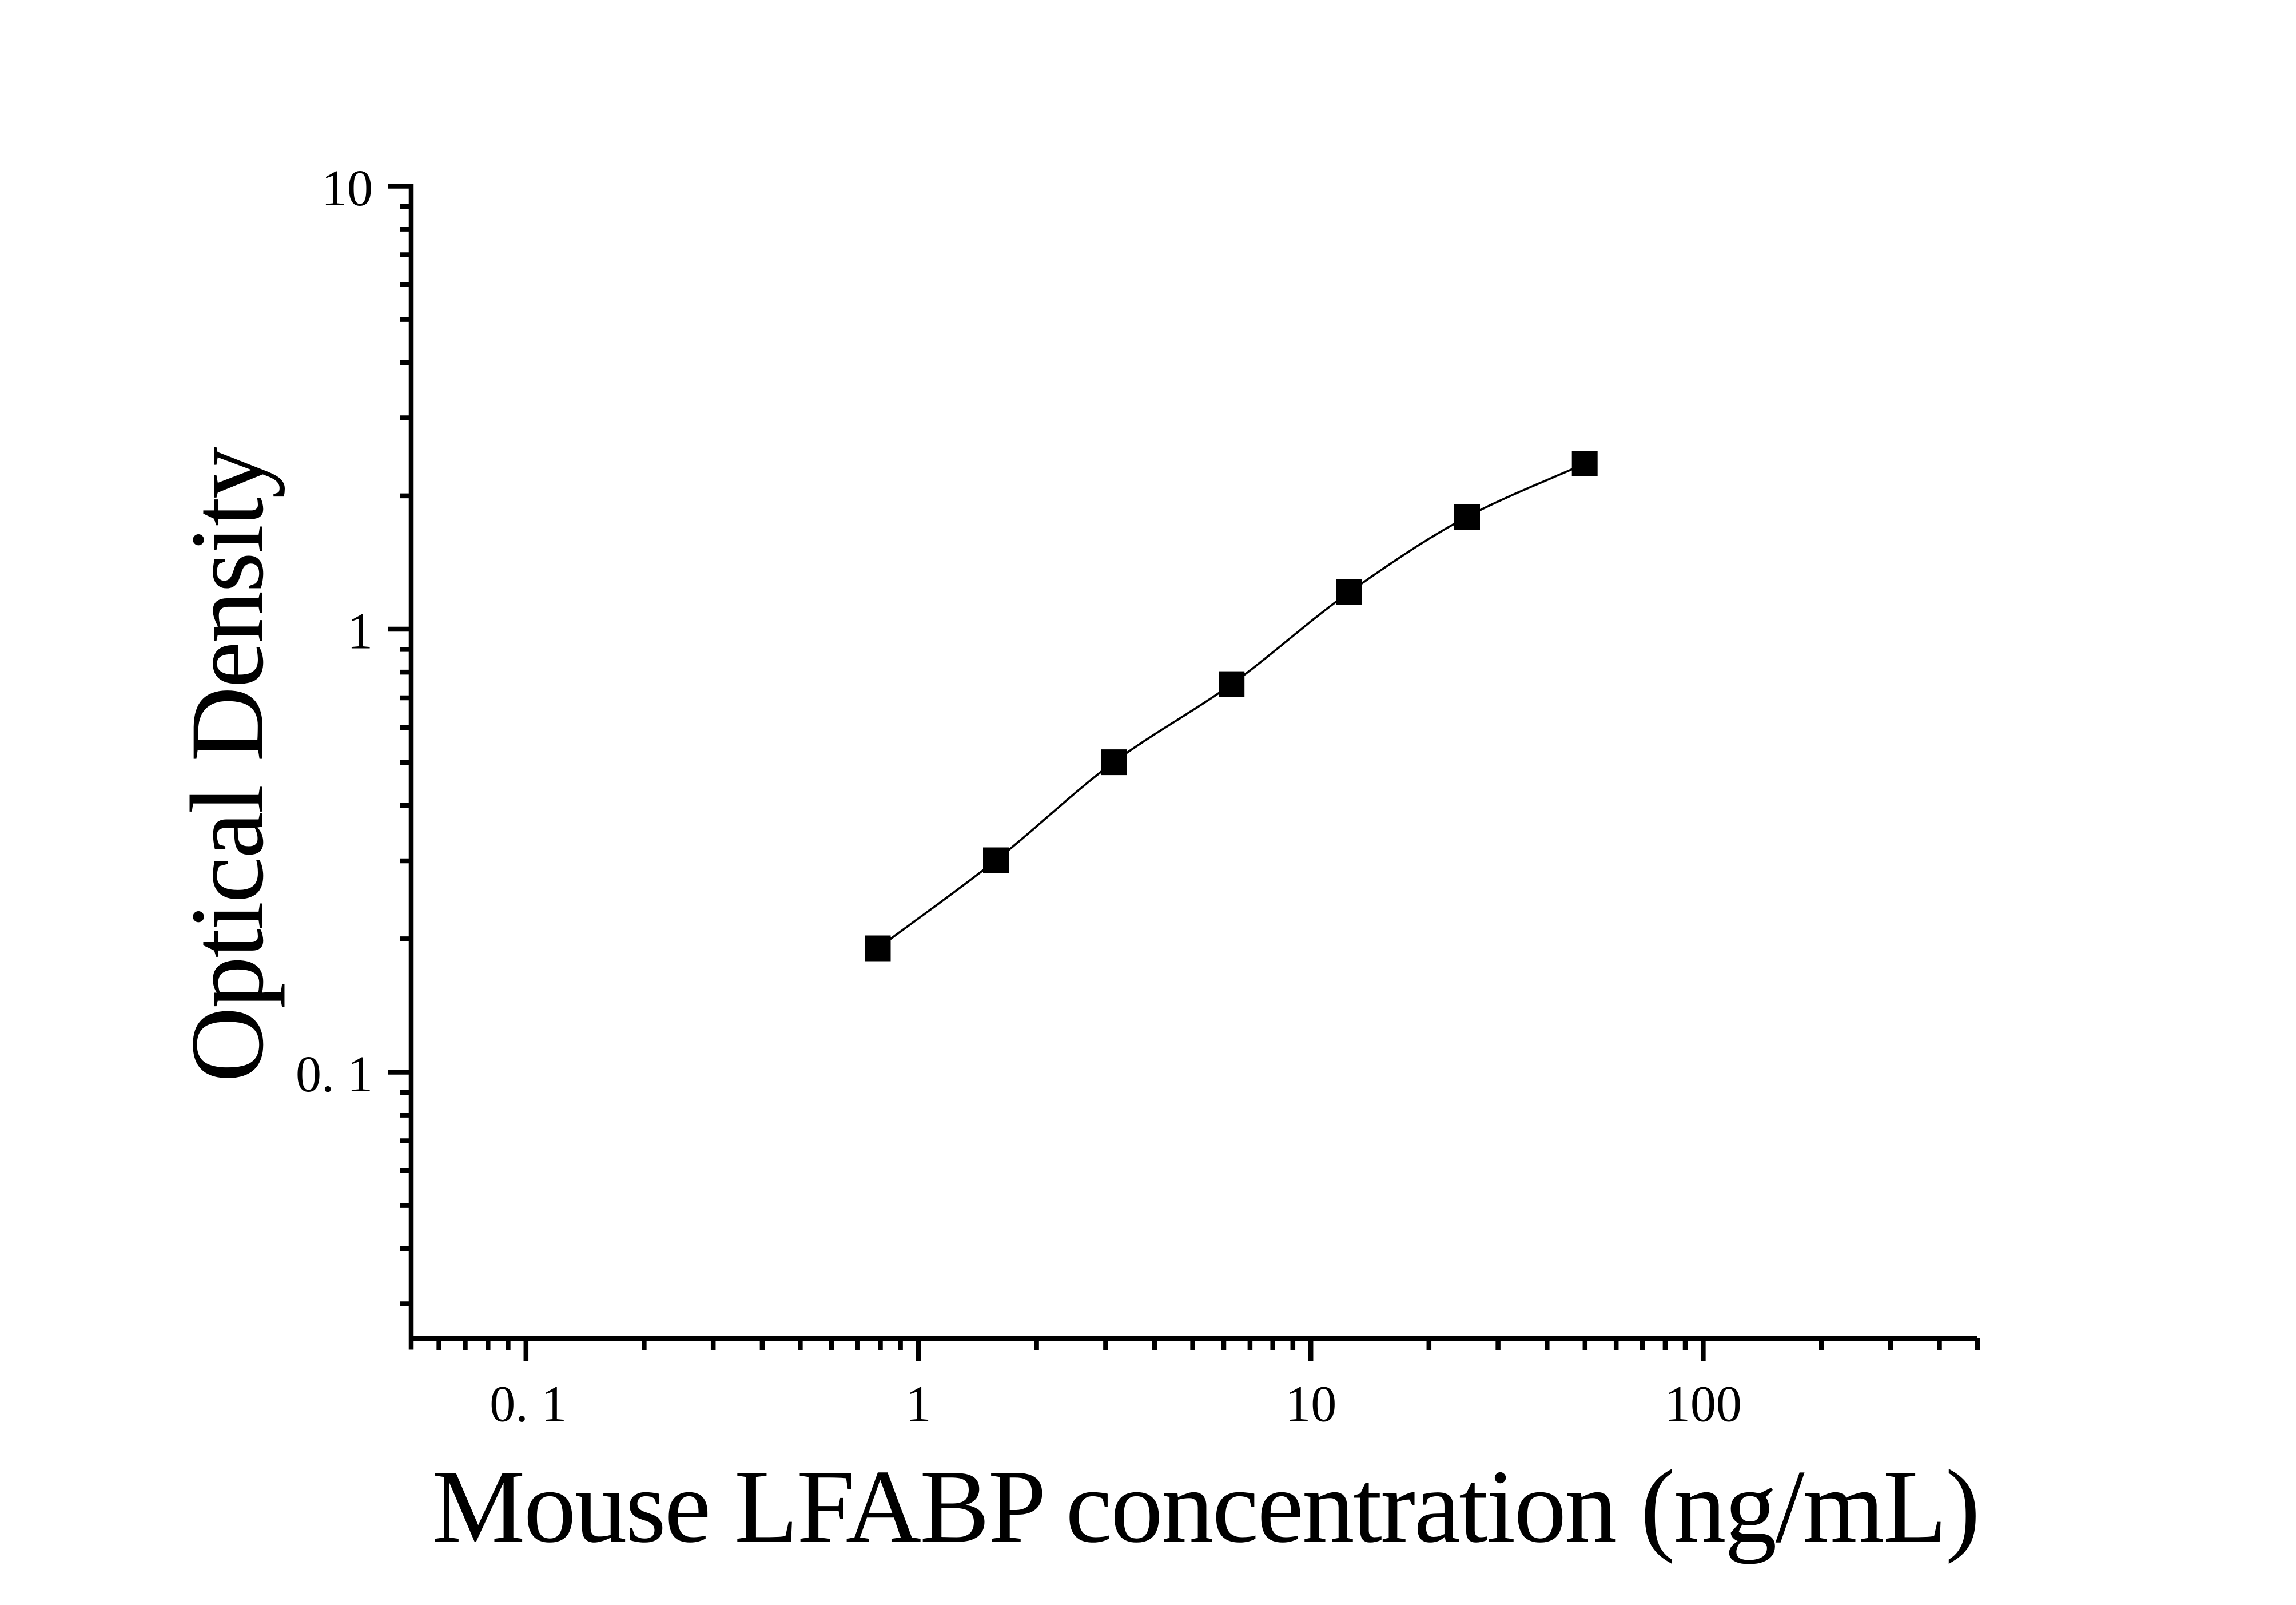 The height and width of the screenshot is (1605, 2296). Describe the element at coordinates (1703, 1404) in the screenshot. I see `svg-text: 100` at that location.